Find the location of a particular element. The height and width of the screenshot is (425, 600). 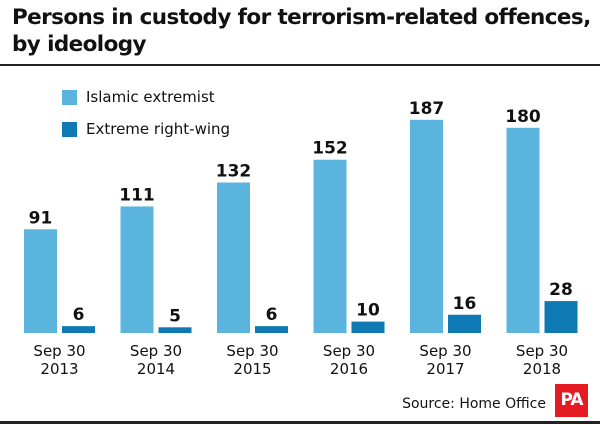

category-label-2017-line1: Sep 30 is located at coordinates (445, 351).